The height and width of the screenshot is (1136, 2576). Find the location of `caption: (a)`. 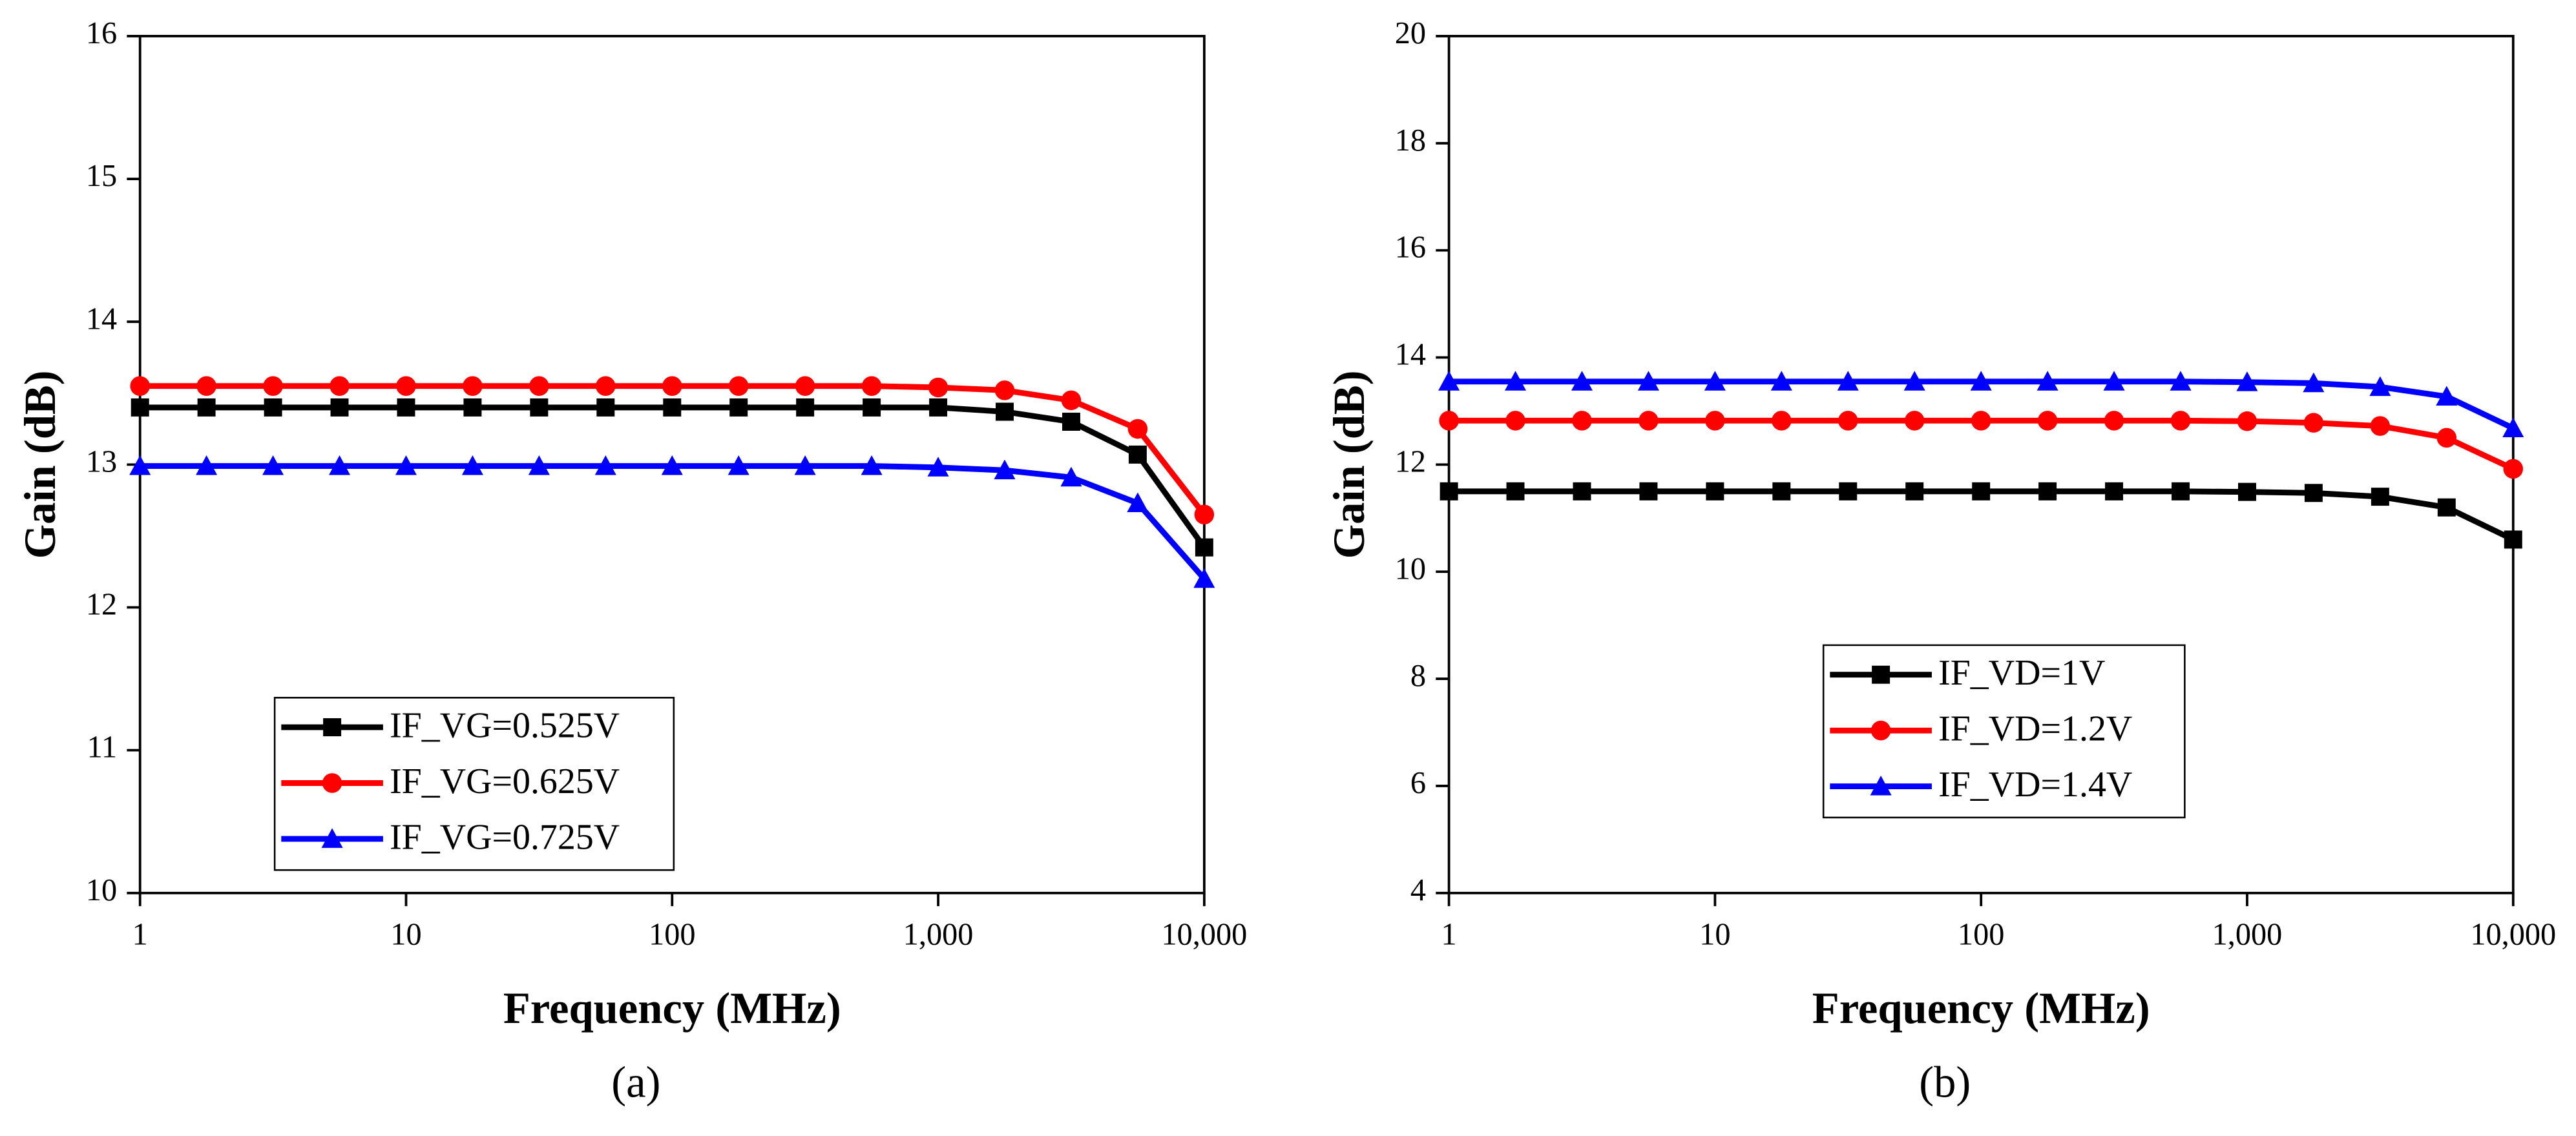

caption: (a) is located at coordinates (635, 1081).